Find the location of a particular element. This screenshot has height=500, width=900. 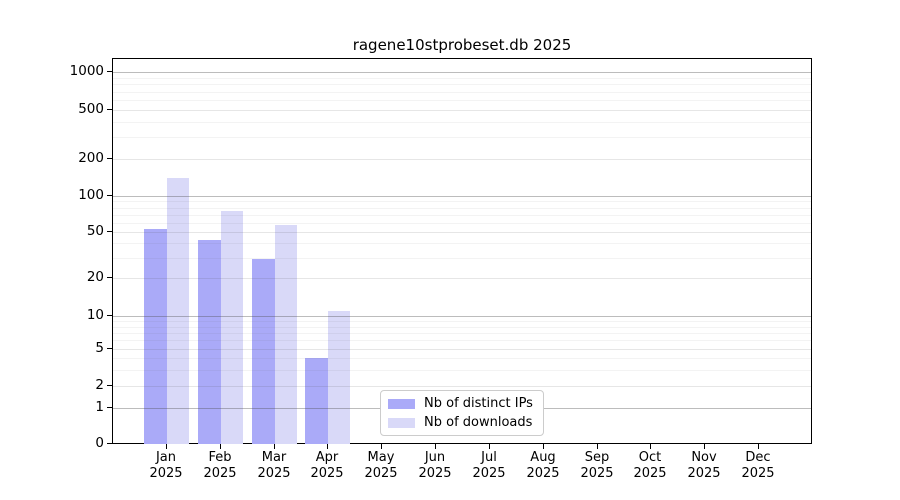

x-tick-label: Dec 2025 is located at coordinates (758, 466).